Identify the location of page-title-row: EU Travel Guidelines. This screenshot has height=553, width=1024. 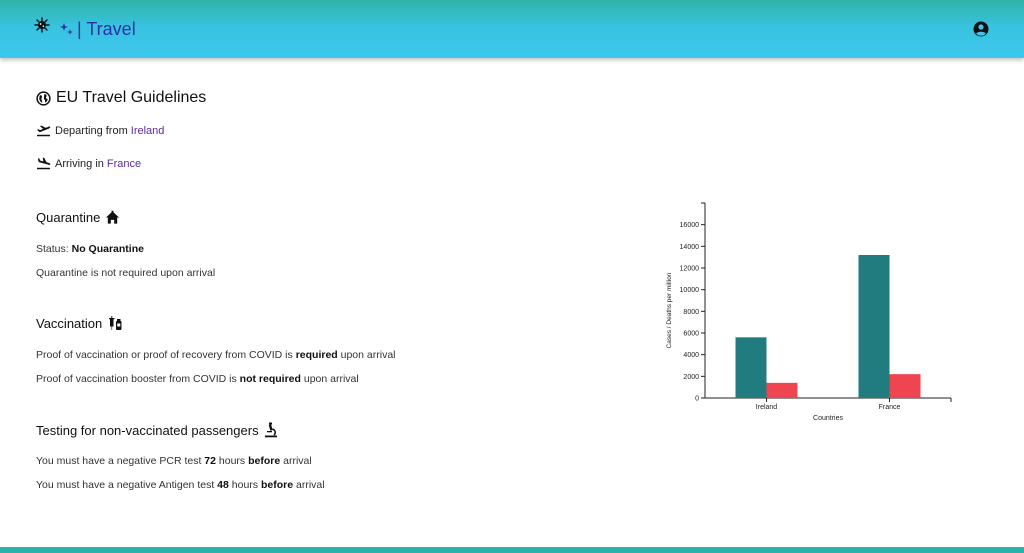
(121, 98).